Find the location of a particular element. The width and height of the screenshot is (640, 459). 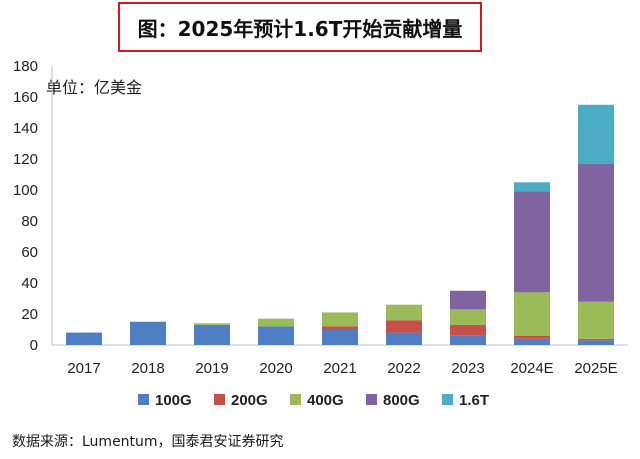

x-tick-labels: 2017 2018 2019 2020 2021 2022 2023 2024E 2025E is located at coordinates (342, 368).